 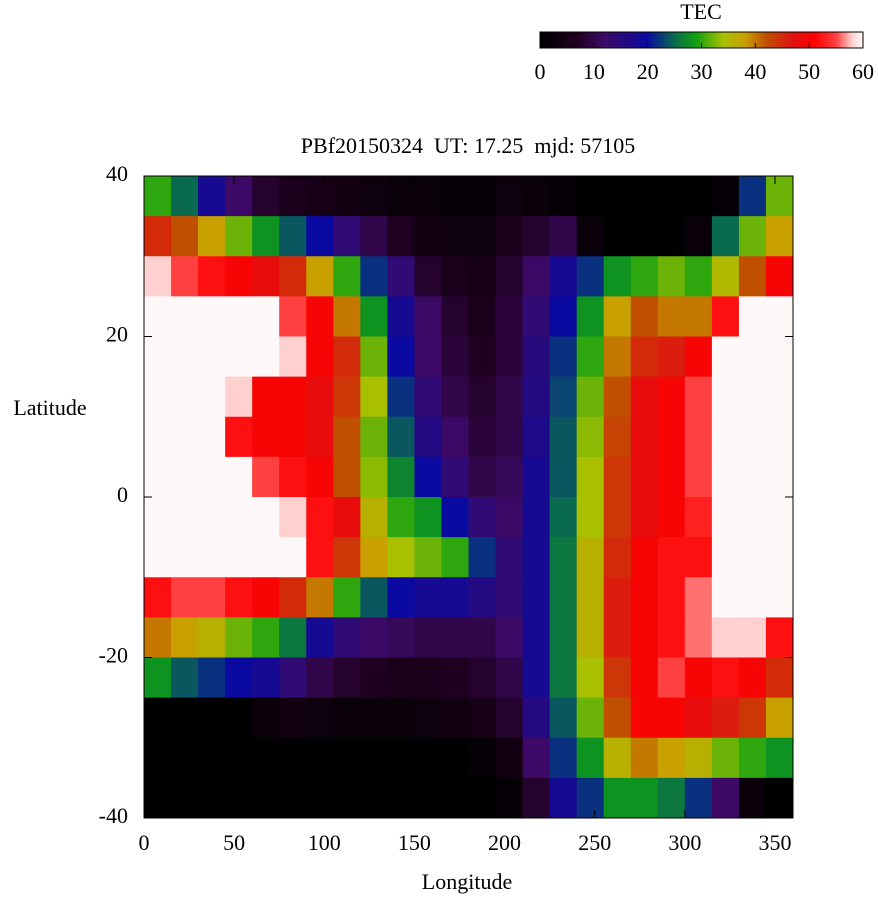 I want to click on x-tick-label: 0, so click(x=144, y=842).